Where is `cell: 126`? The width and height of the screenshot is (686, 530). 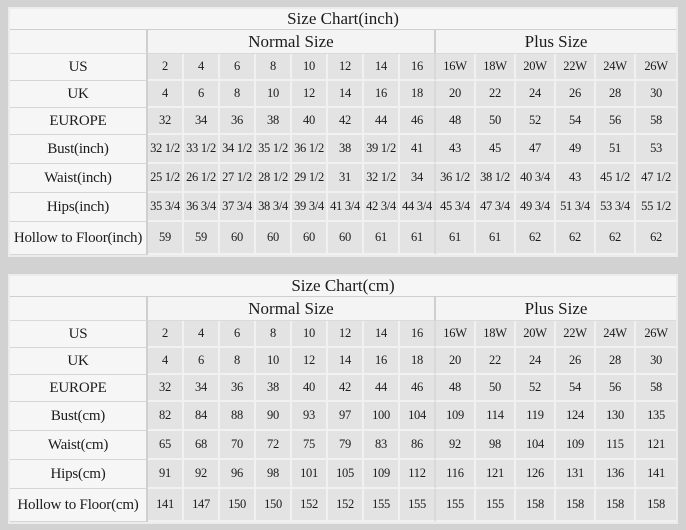 cell: 126 is located at coordinates (536, 474).